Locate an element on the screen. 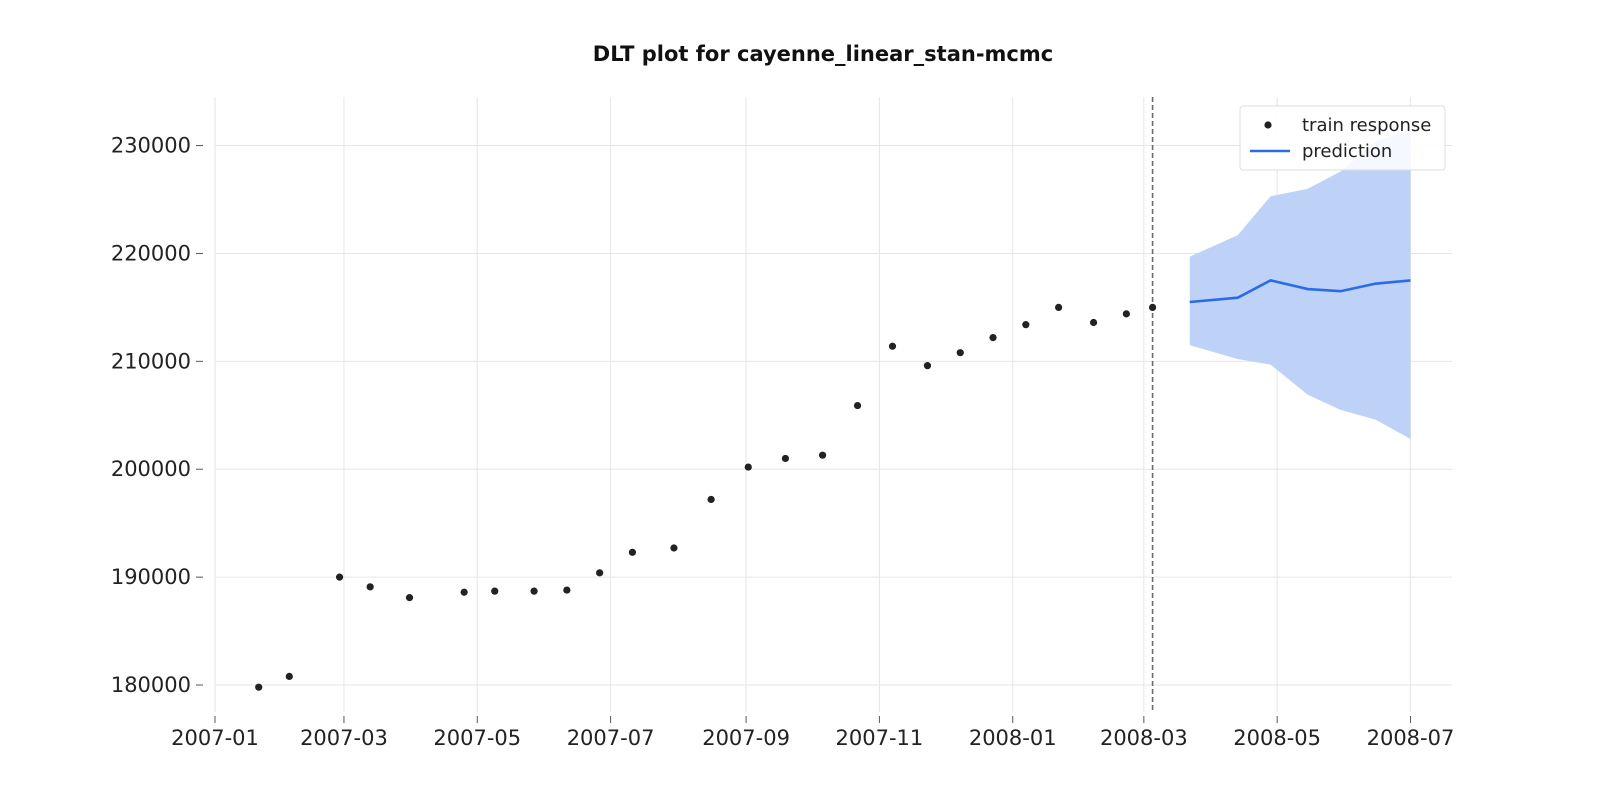 The width and height of the screenshot is (1600, 800). x-tick-label: 2008-03 is located at coordinates (1144, 738).